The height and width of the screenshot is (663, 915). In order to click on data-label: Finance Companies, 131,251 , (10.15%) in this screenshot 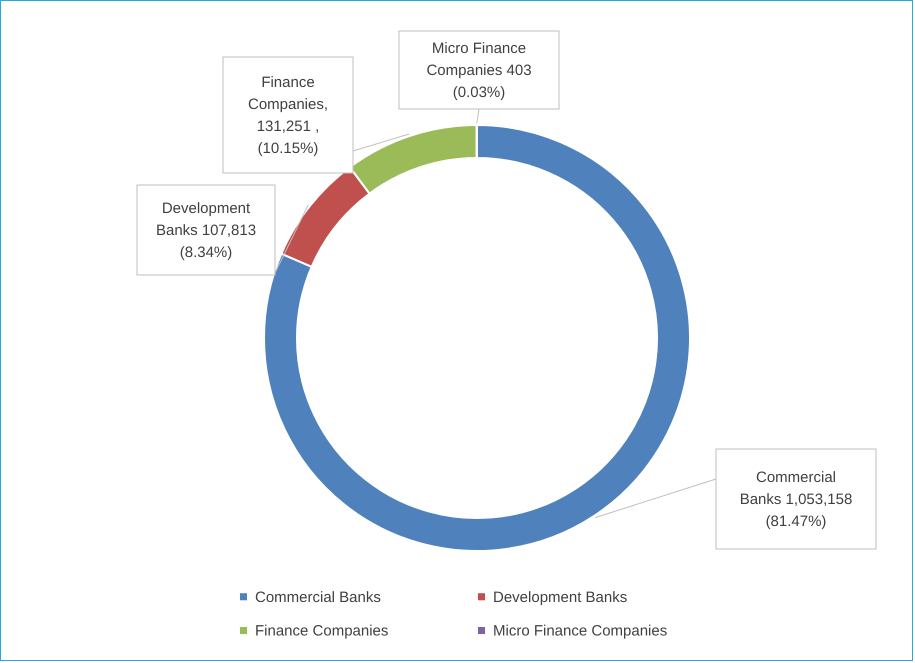, I will do `click(288, 115)`.